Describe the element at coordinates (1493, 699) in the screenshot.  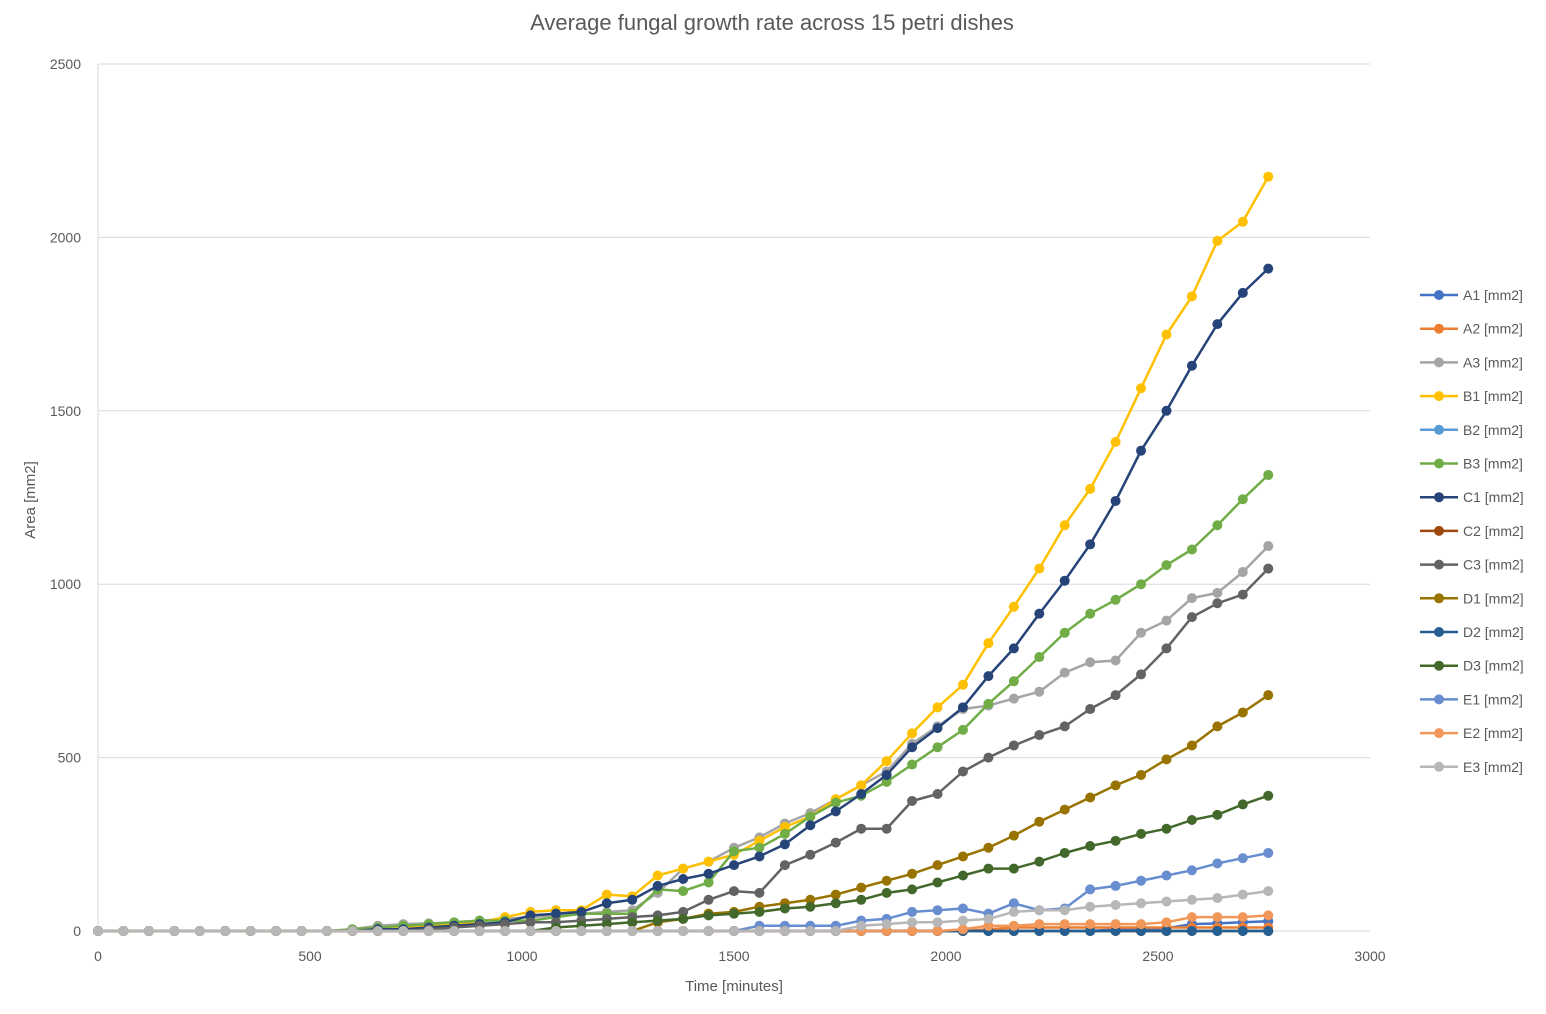
I see `legend-label: E1 [mm2]` at that location.